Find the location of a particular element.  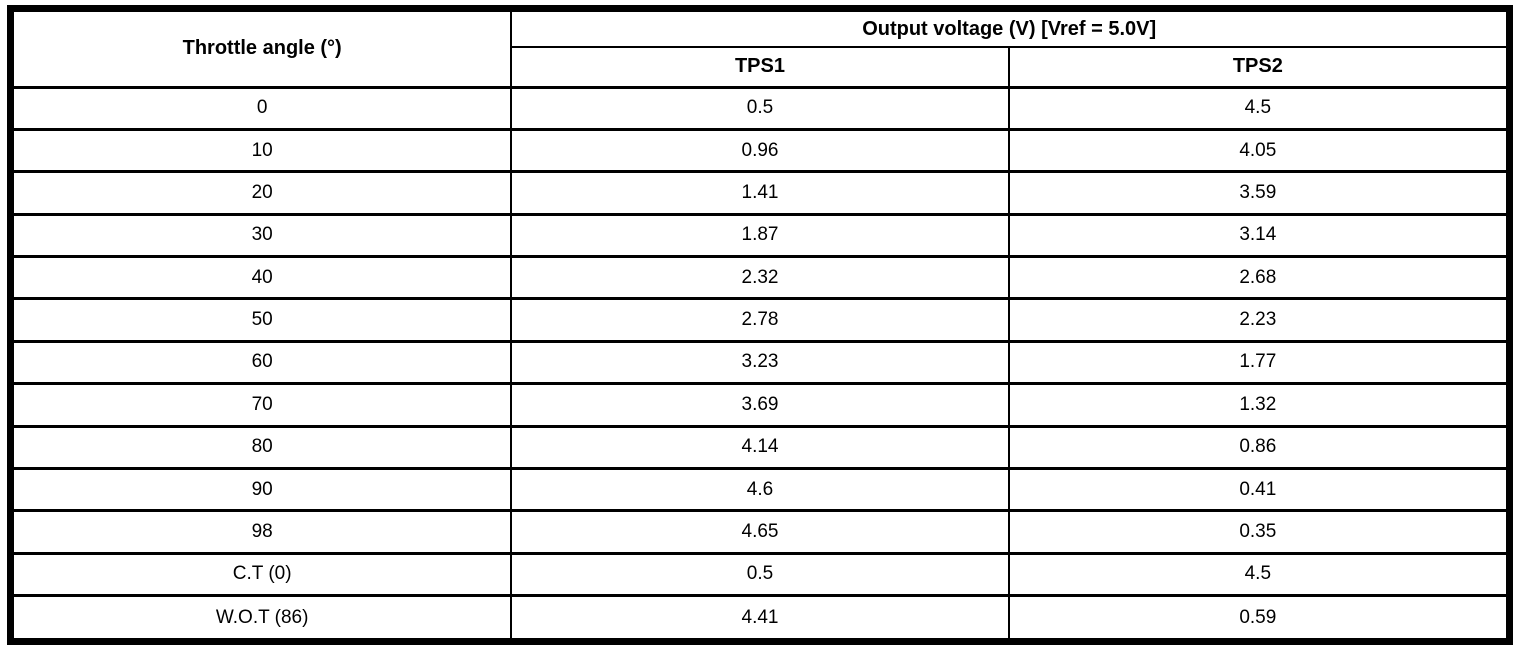

throttle-angle-cell: 20 is located at coordinates (263, 193).